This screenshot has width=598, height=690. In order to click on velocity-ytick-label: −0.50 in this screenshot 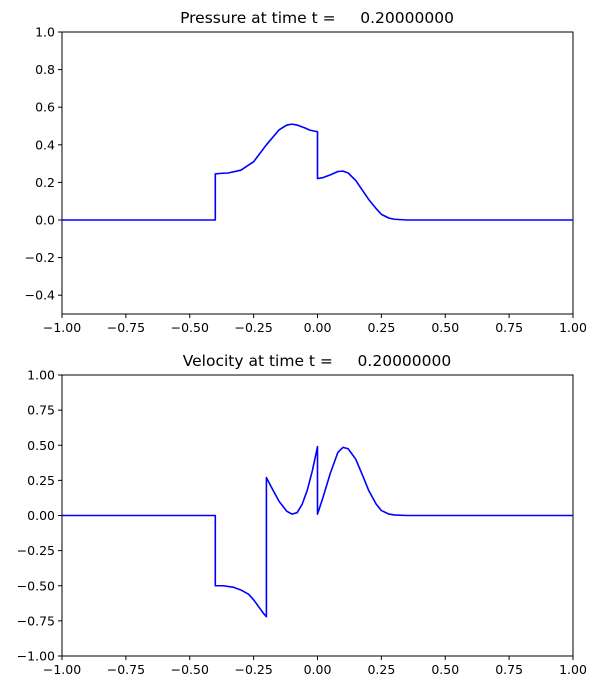, I will do `click(36, 585)`.